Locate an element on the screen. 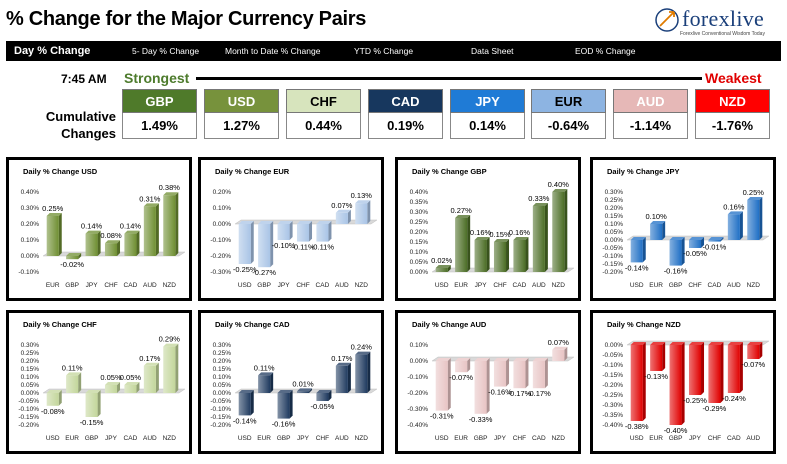  chart-title: Daily % Change JPY is located at coordinates (643, 171).